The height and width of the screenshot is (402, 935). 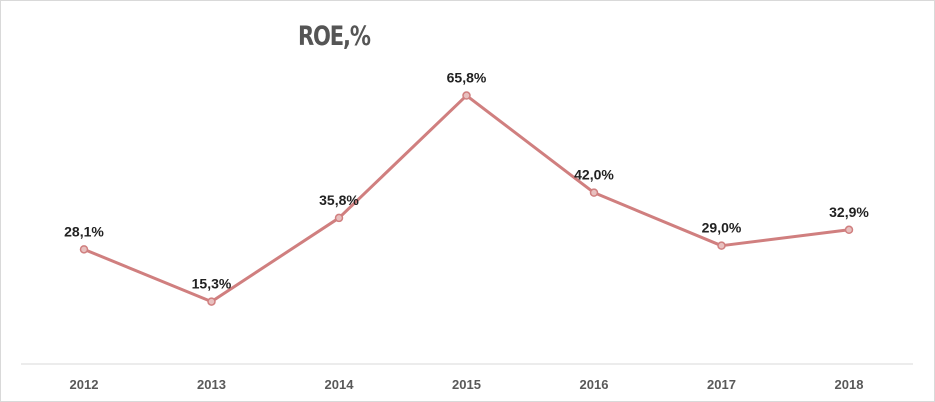 I want to click on x-tick-label: 2016, so click(x=594, y=384).